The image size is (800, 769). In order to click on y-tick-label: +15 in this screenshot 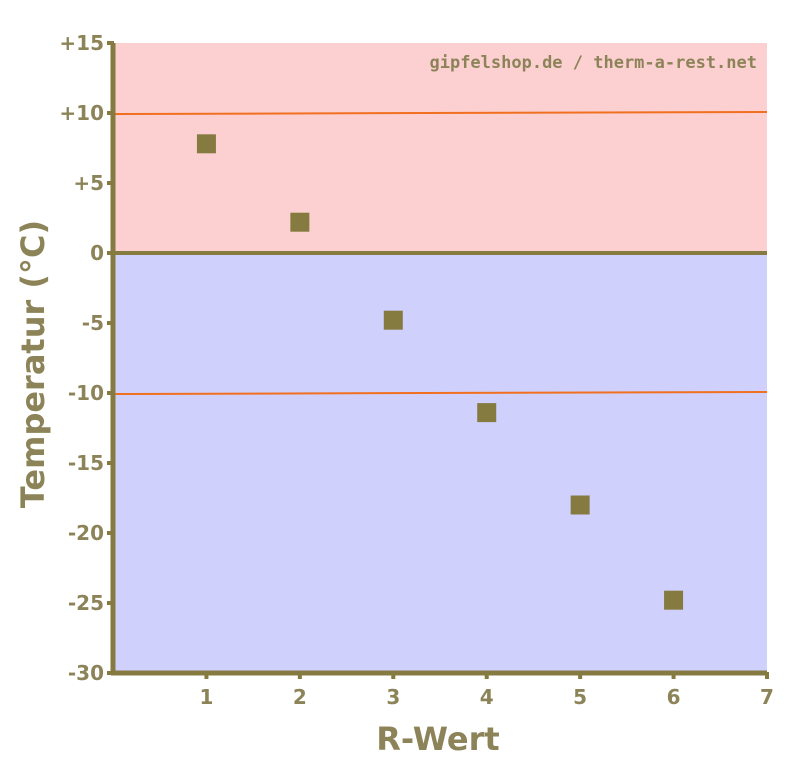, I will do `click(81, 43)`.